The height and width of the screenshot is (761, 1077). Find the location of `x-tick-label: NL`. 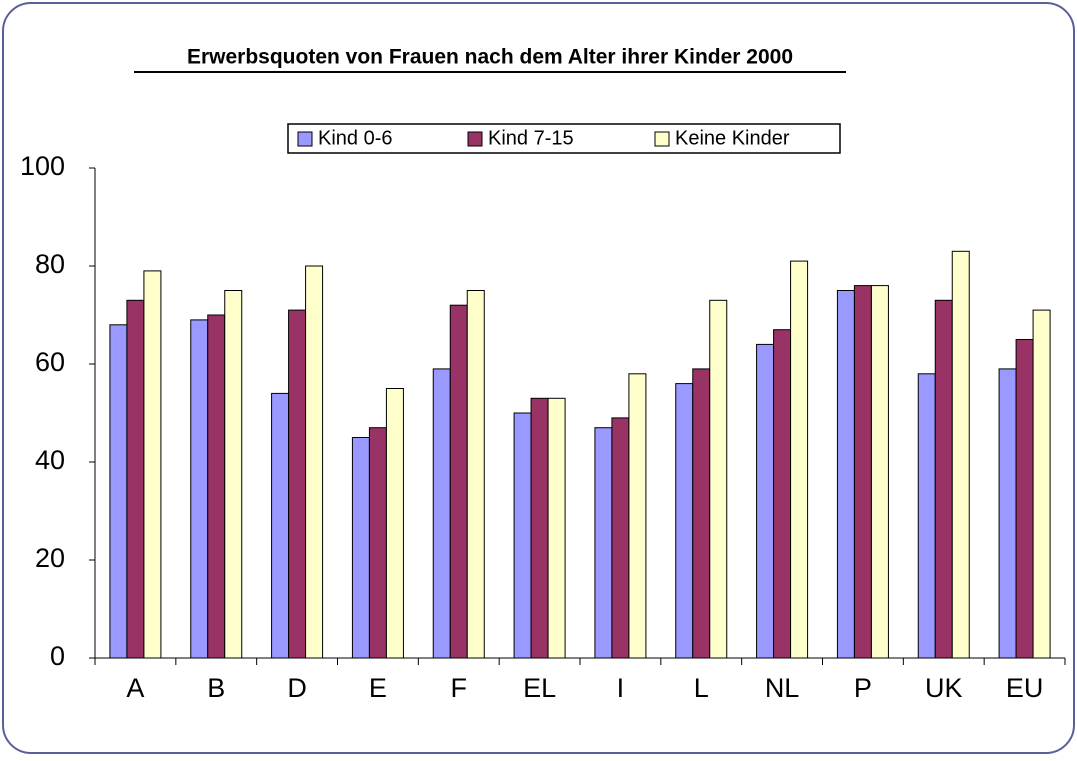

x-tick-label: NL is located at coordinates (782, 688).